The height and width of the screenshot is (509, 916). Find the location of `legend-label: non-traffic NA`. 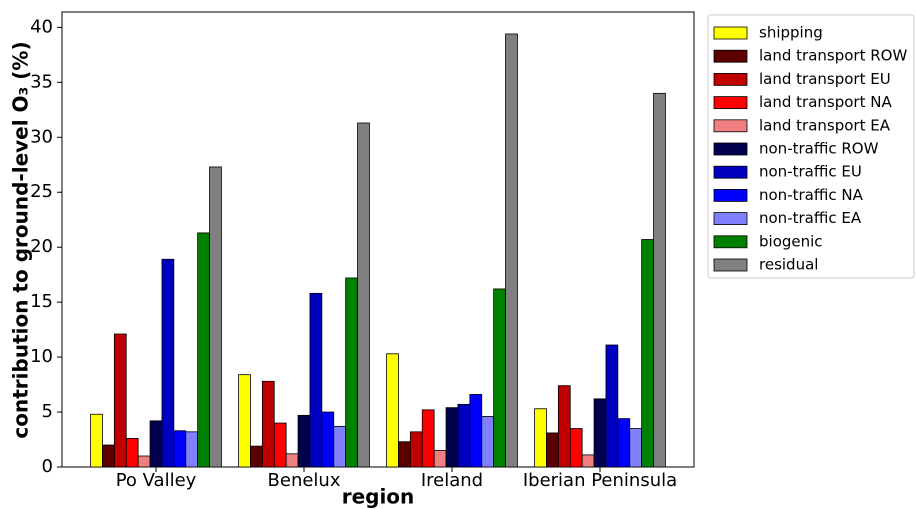

legend-label: non-traffic NA is located at coordinates (811, 195).